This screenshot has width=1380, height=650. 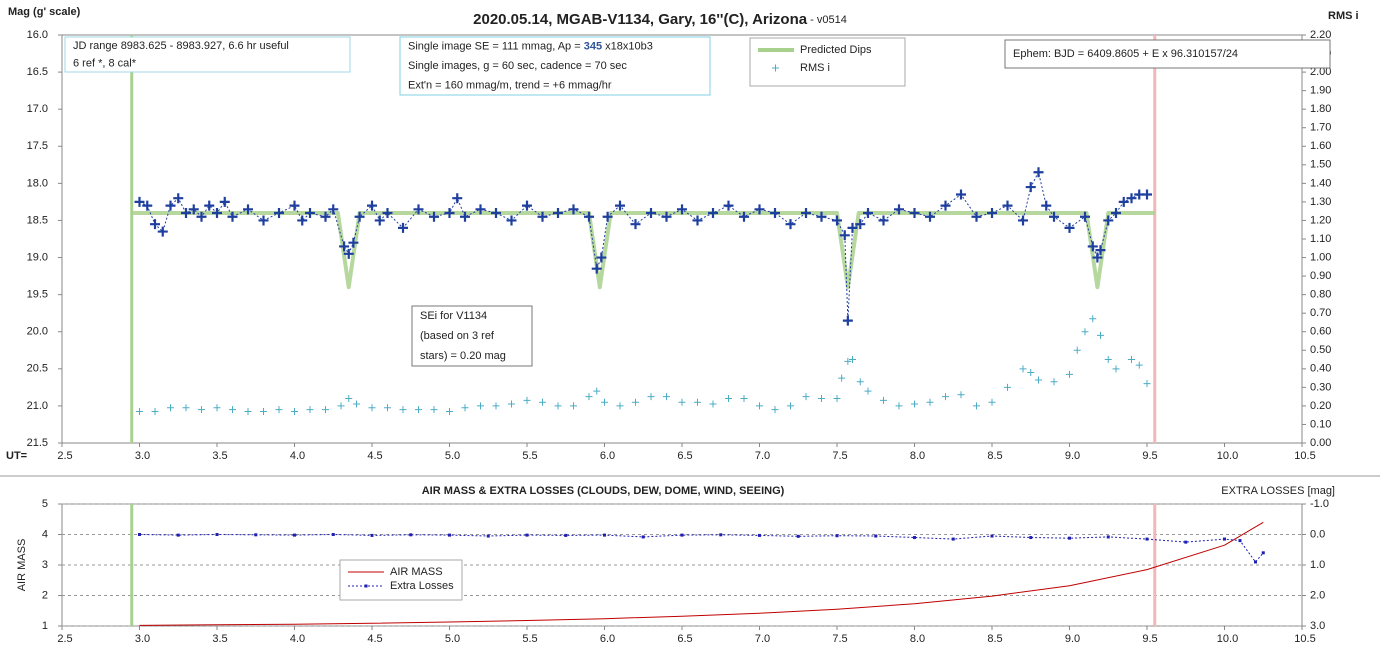 I want to click on annotation-part: 345, so click(x=593, y=47).